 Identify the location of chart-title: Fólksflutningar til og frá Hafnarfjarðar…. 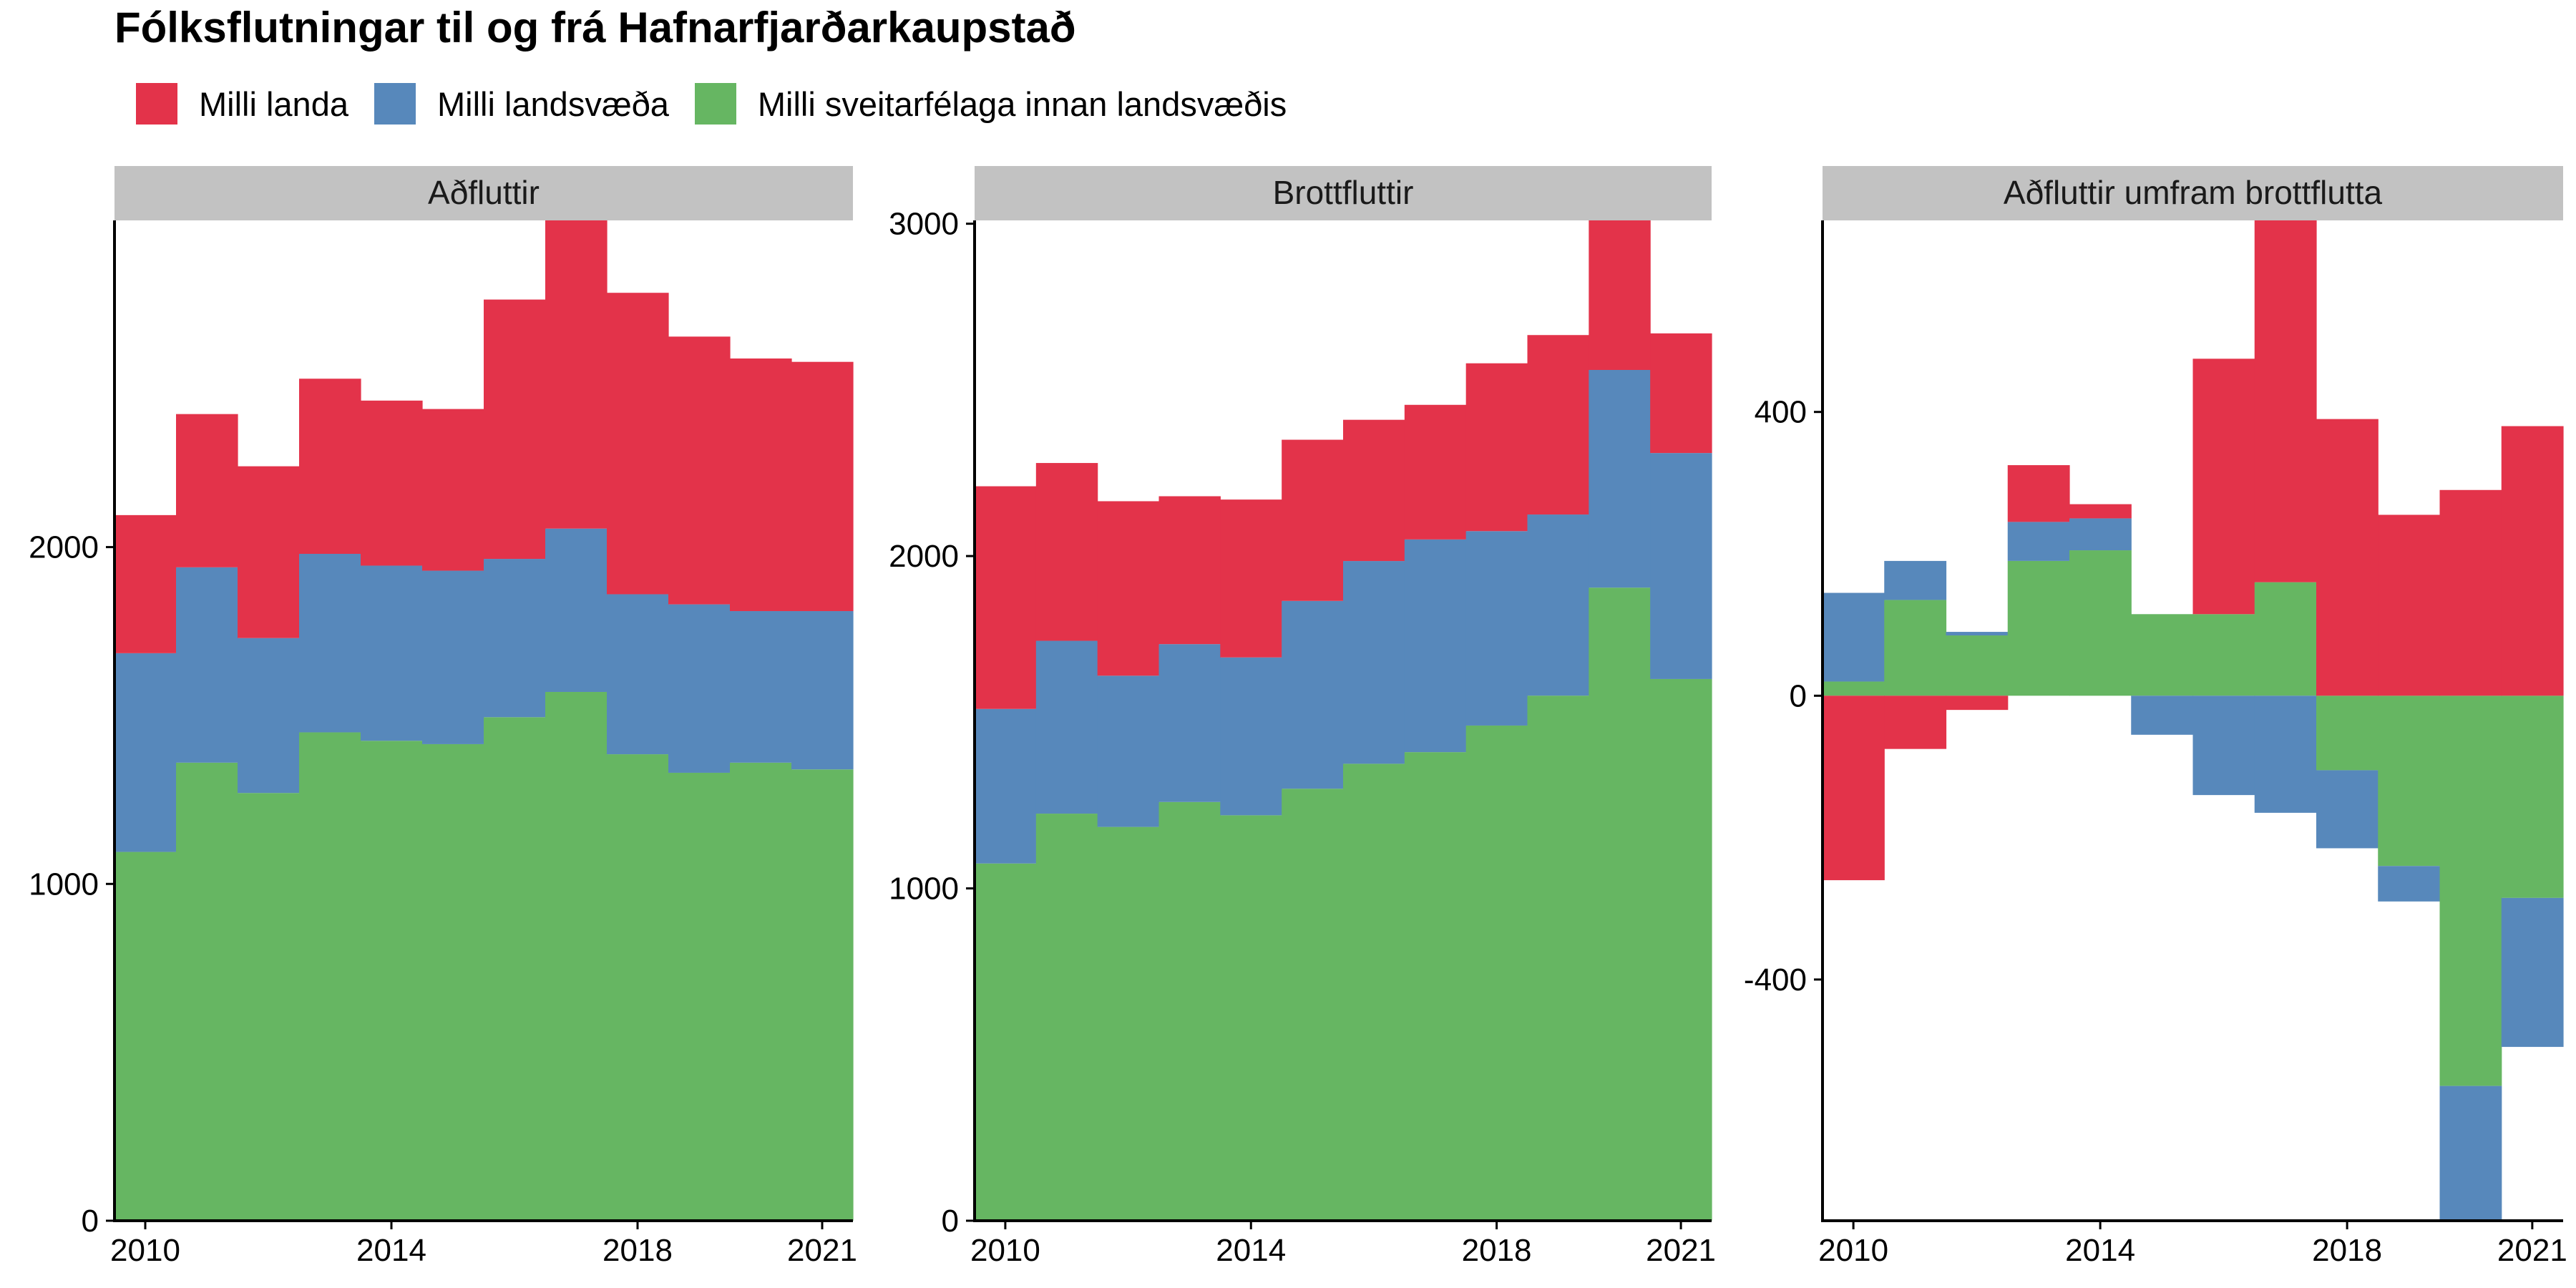
(595, 28).